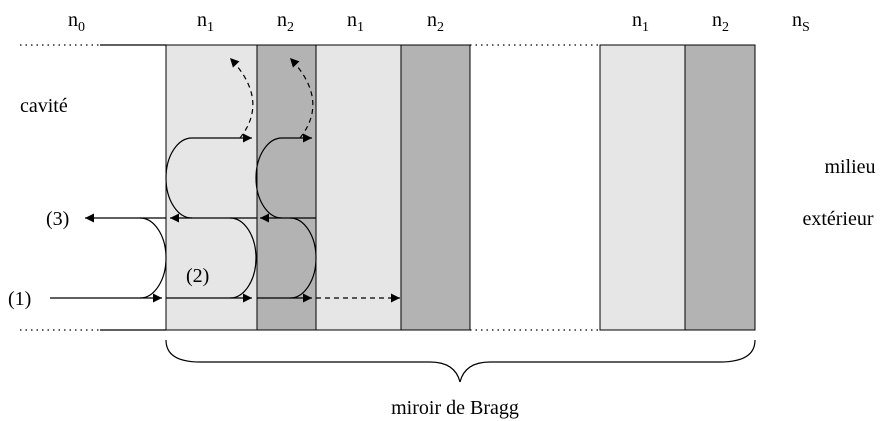  What do you see at coordinates (849, 167) in the screenshot?
I see `right-label: milieu` at bounding box center [849, 167].